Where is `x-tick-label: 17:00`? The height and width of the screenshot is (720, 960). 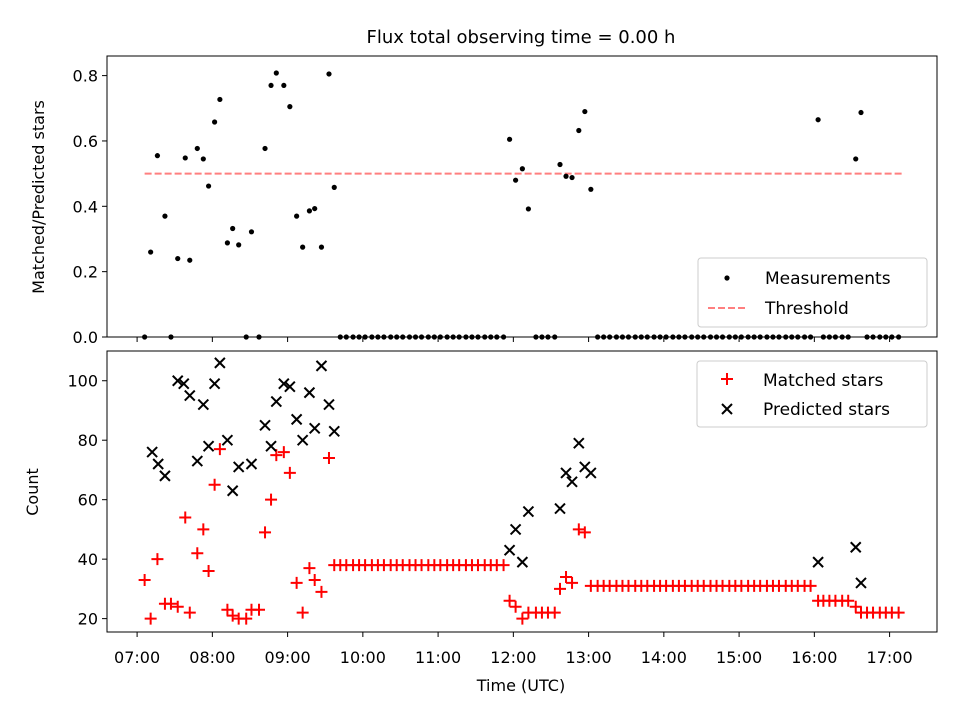
x-tick-label: 17:00 is located at coordinates (890, 657).